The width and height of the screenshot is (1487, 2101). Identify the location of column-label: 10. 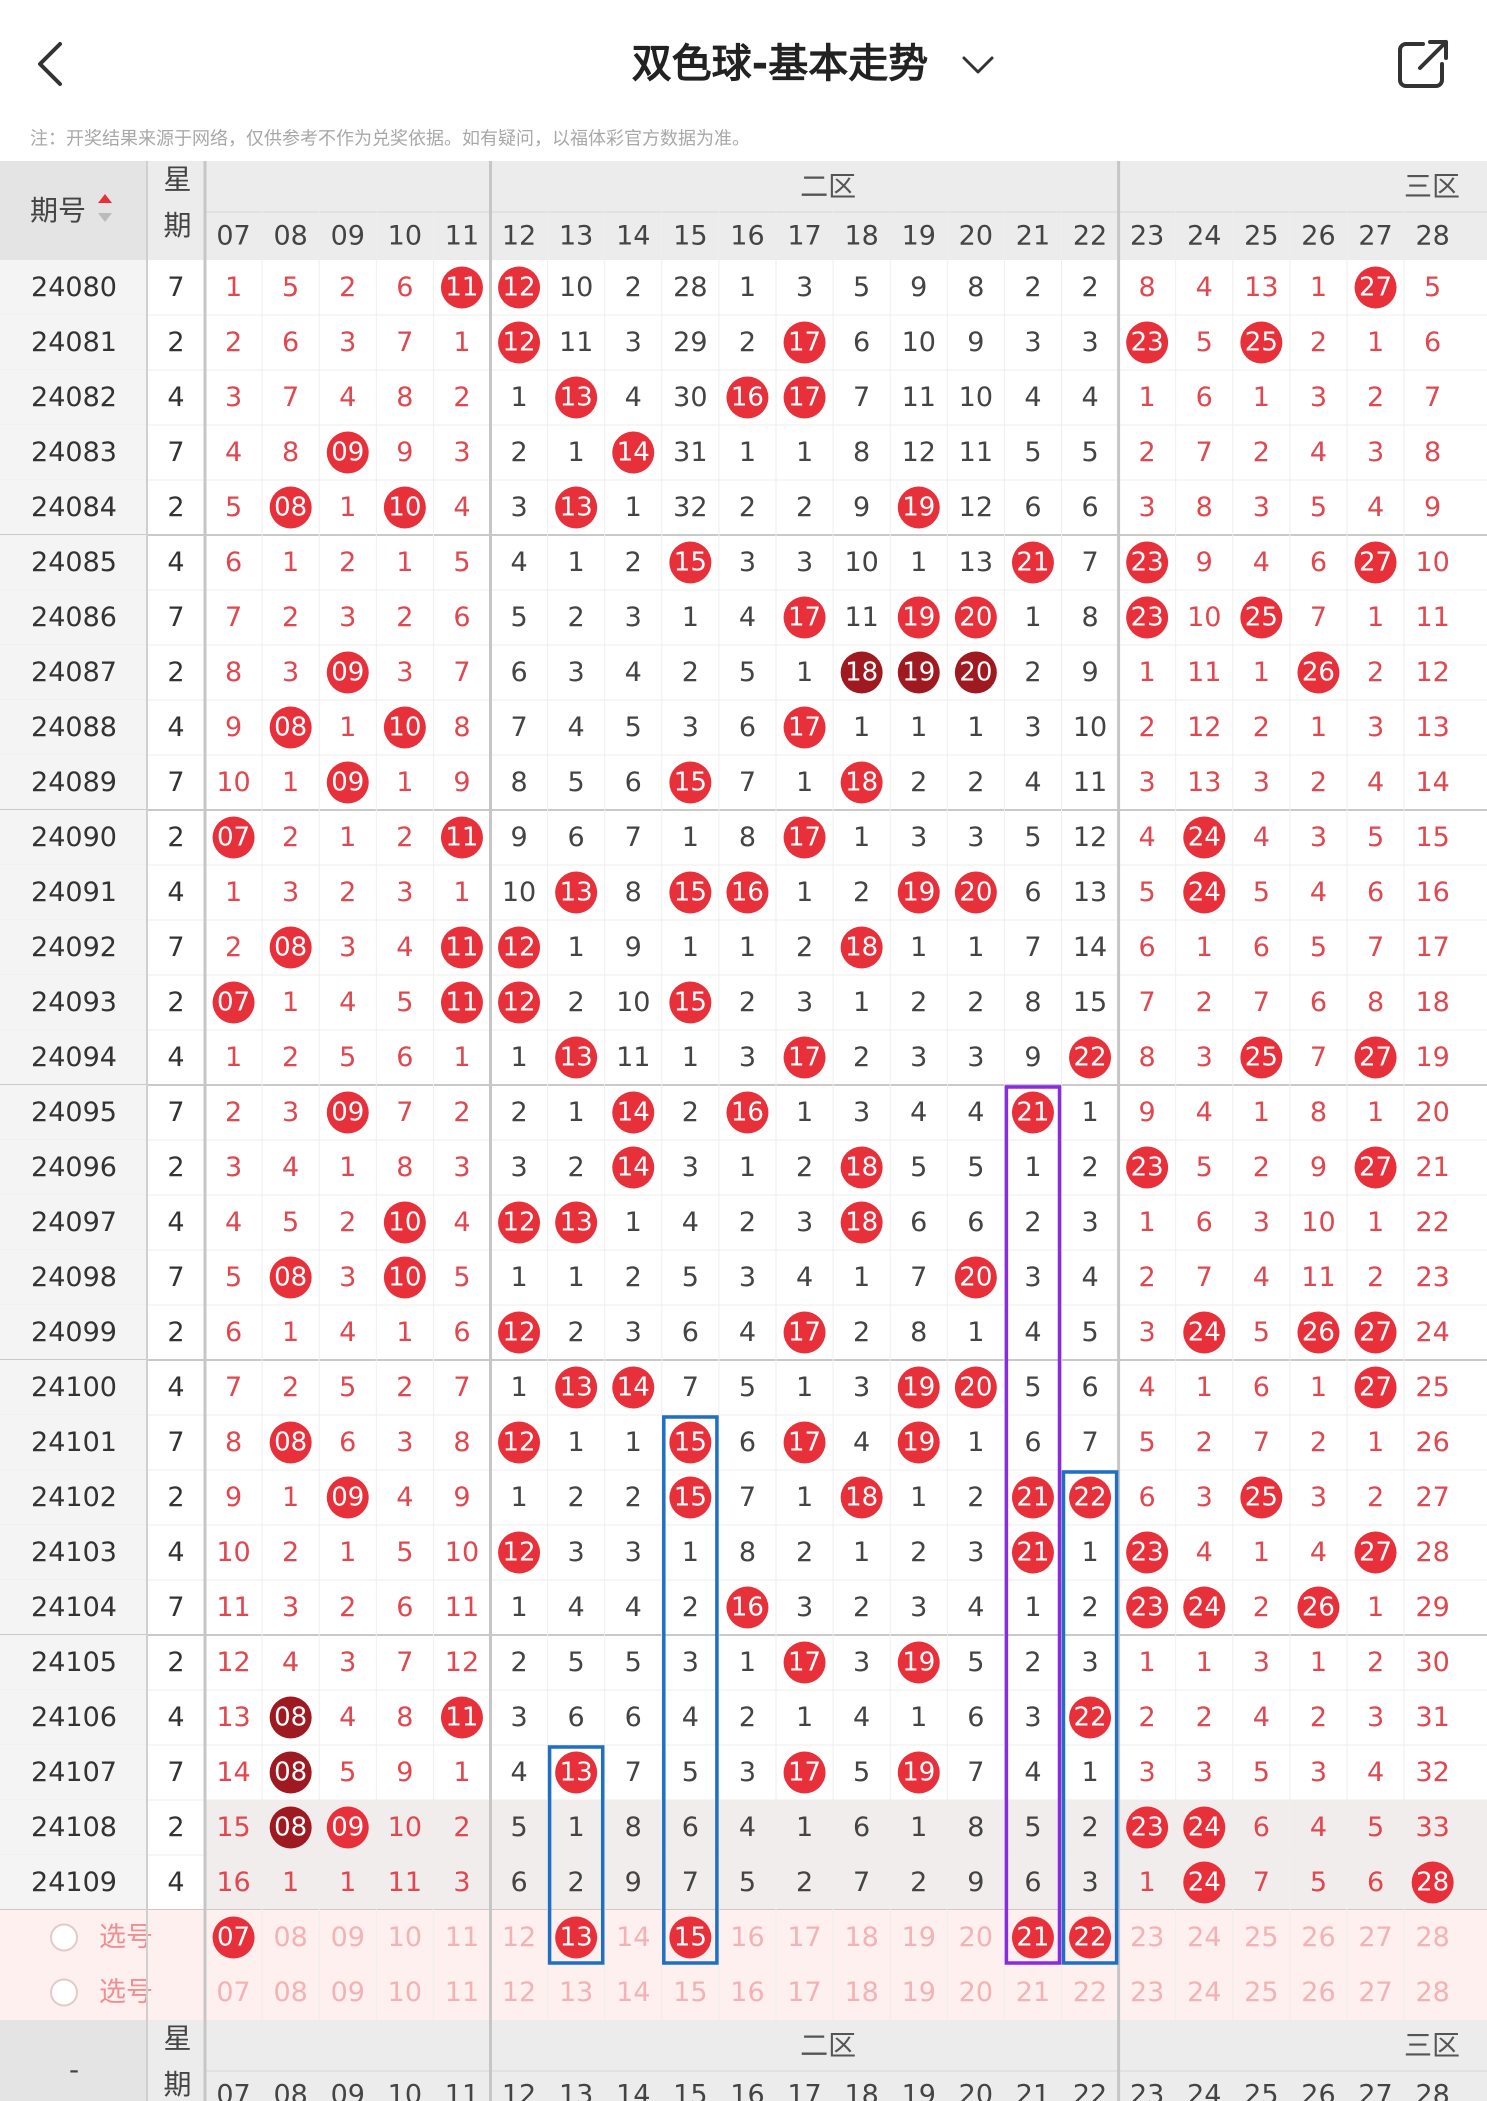
(405, 236).